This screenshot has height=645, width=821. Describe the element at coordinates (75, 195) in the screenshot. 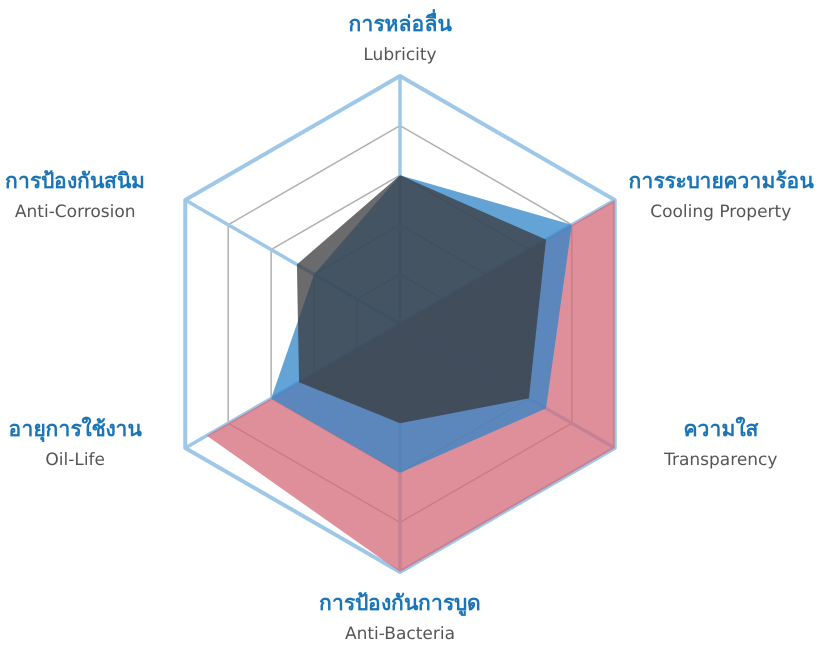

I see `spoke-label: การป้องกันสนิม Anti-Corrosion` at that location.